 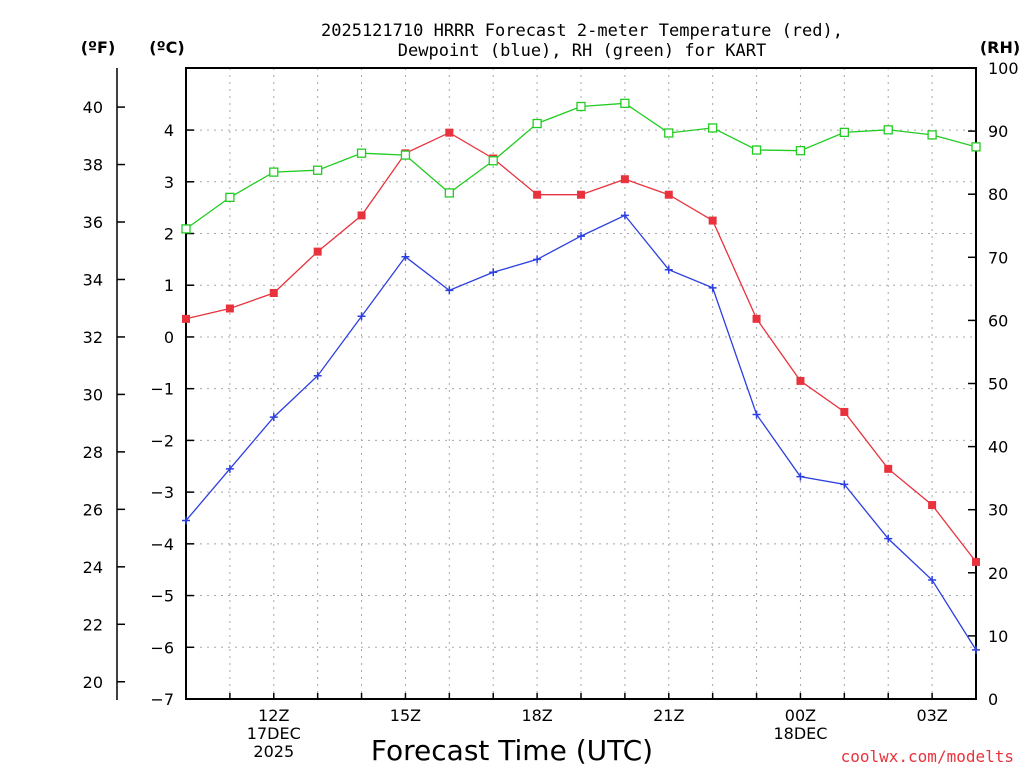 I want to click on fahrenheit-tick-label: 22, so click(x=93, y=624).